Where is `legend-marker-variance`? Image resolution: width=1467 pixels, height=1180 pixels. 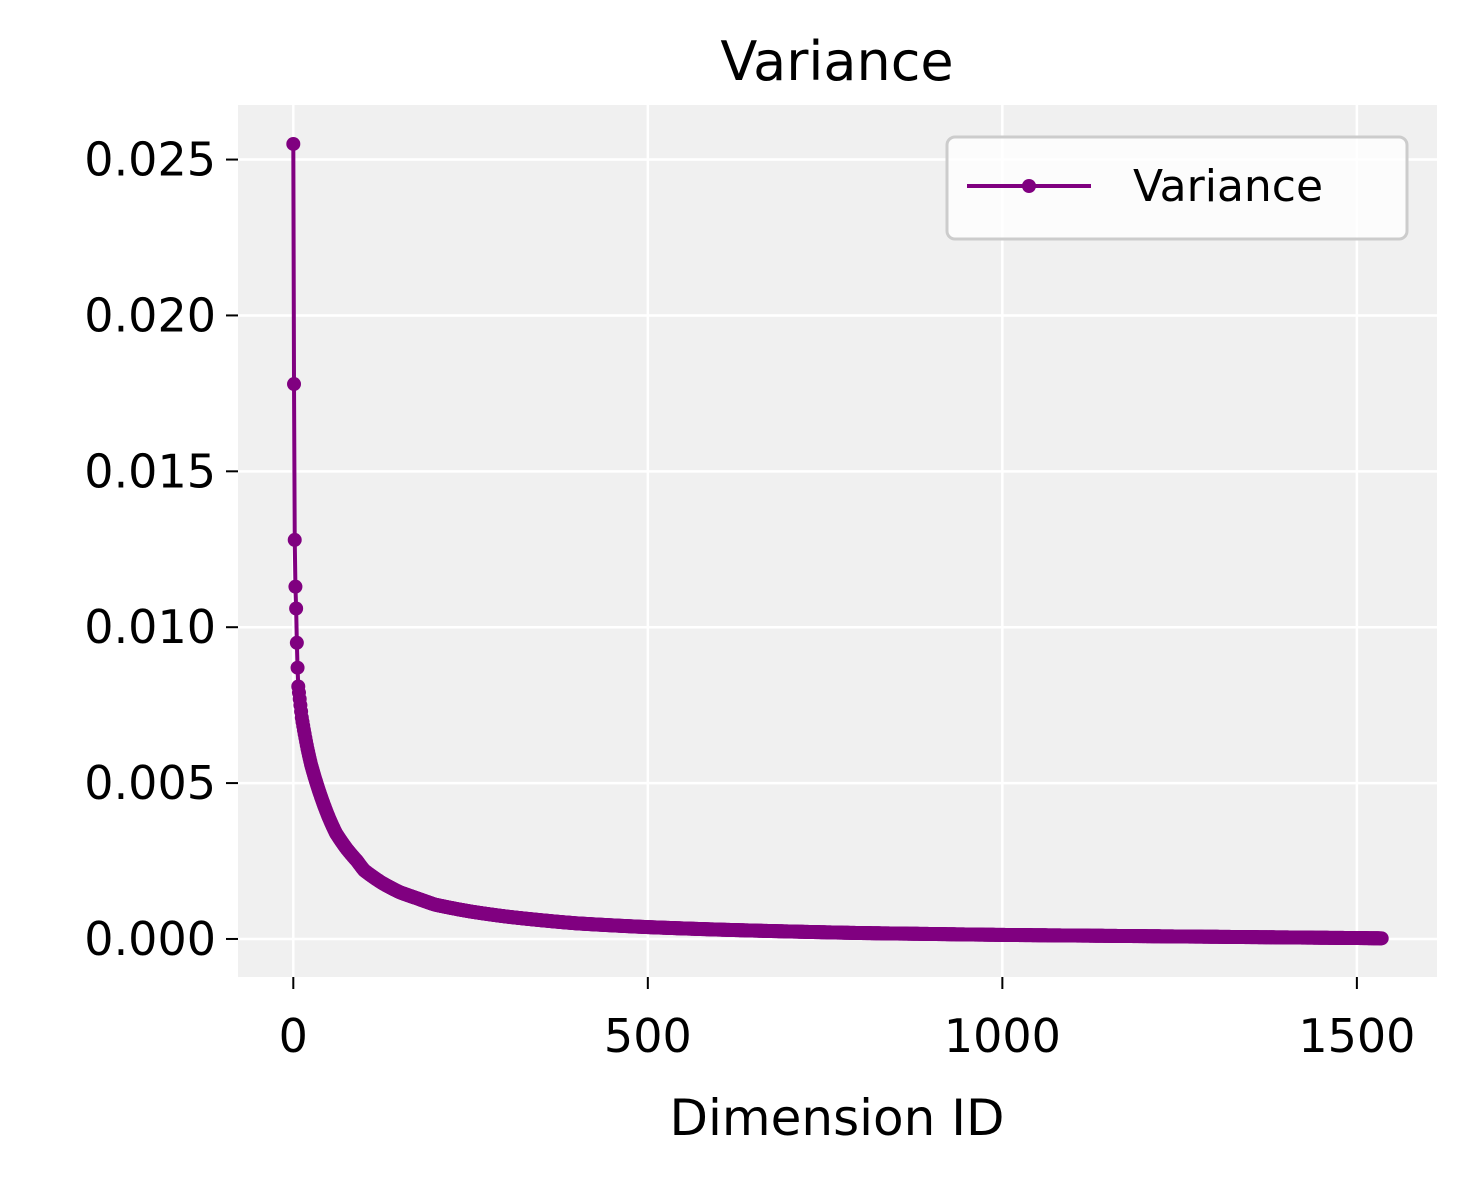 legend-marker-variance is located at coordinates (1029, 186).